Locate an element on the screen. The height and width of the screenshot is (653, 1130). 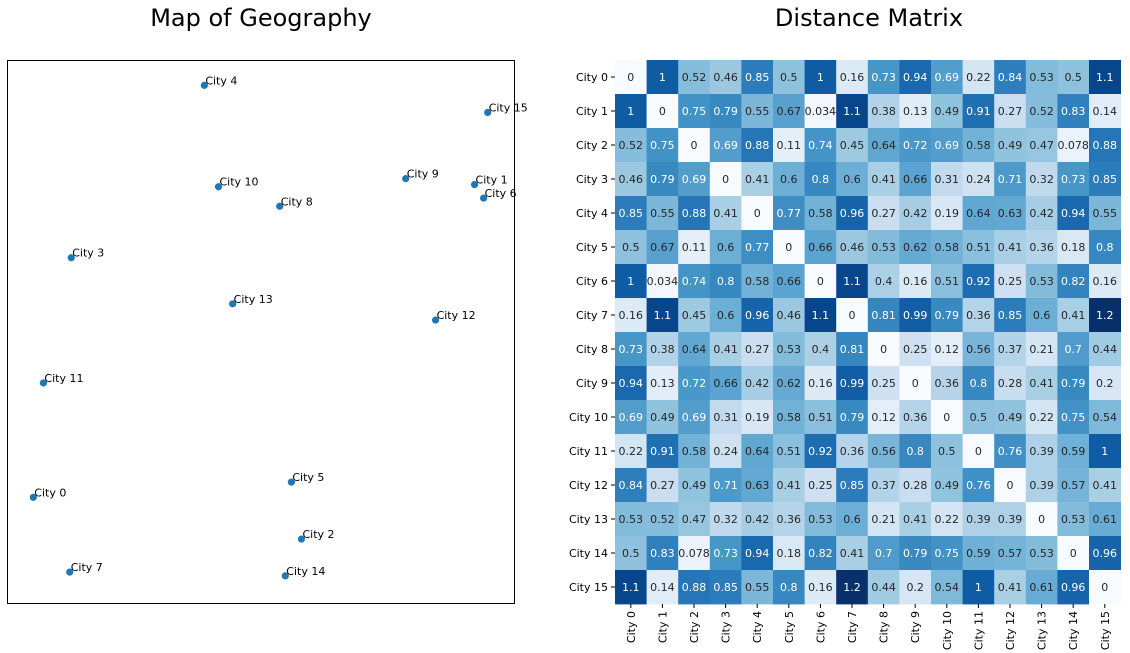
heatmap-cell-value: 0.63 is located at coordinates (1010, 213).